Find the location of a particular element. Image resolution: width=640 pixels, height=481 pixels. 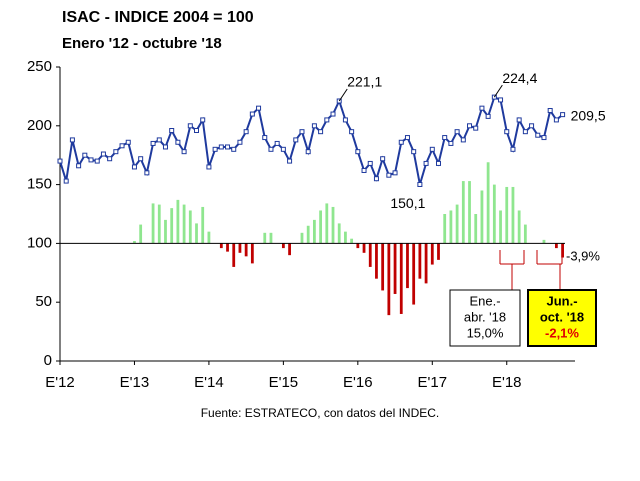

y-tick-label: 100 is located at coordinates (39, 242).